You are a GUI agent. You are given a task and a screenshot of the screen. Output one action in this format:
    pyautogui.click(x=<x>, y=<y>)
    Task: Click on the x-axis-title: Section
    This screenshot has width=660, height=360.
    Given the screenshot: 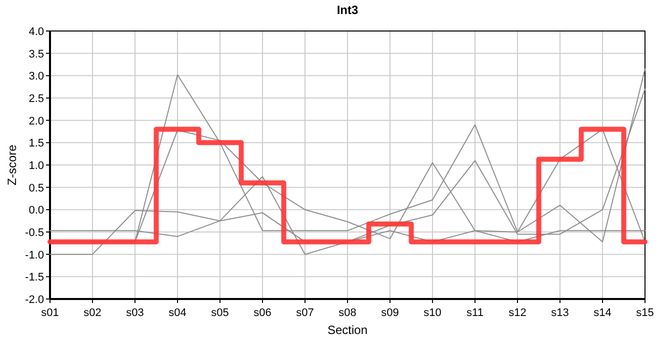 What is the action you would take?
    pyautogui.click(x=347, y=330)
    